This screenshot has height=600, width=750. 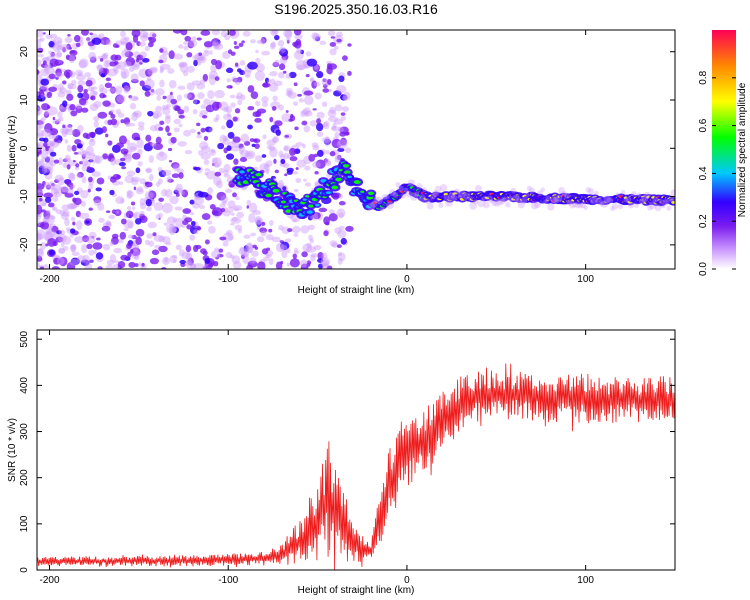 I want to click on spectrogram-signal-core, so click(x=268, y=195).